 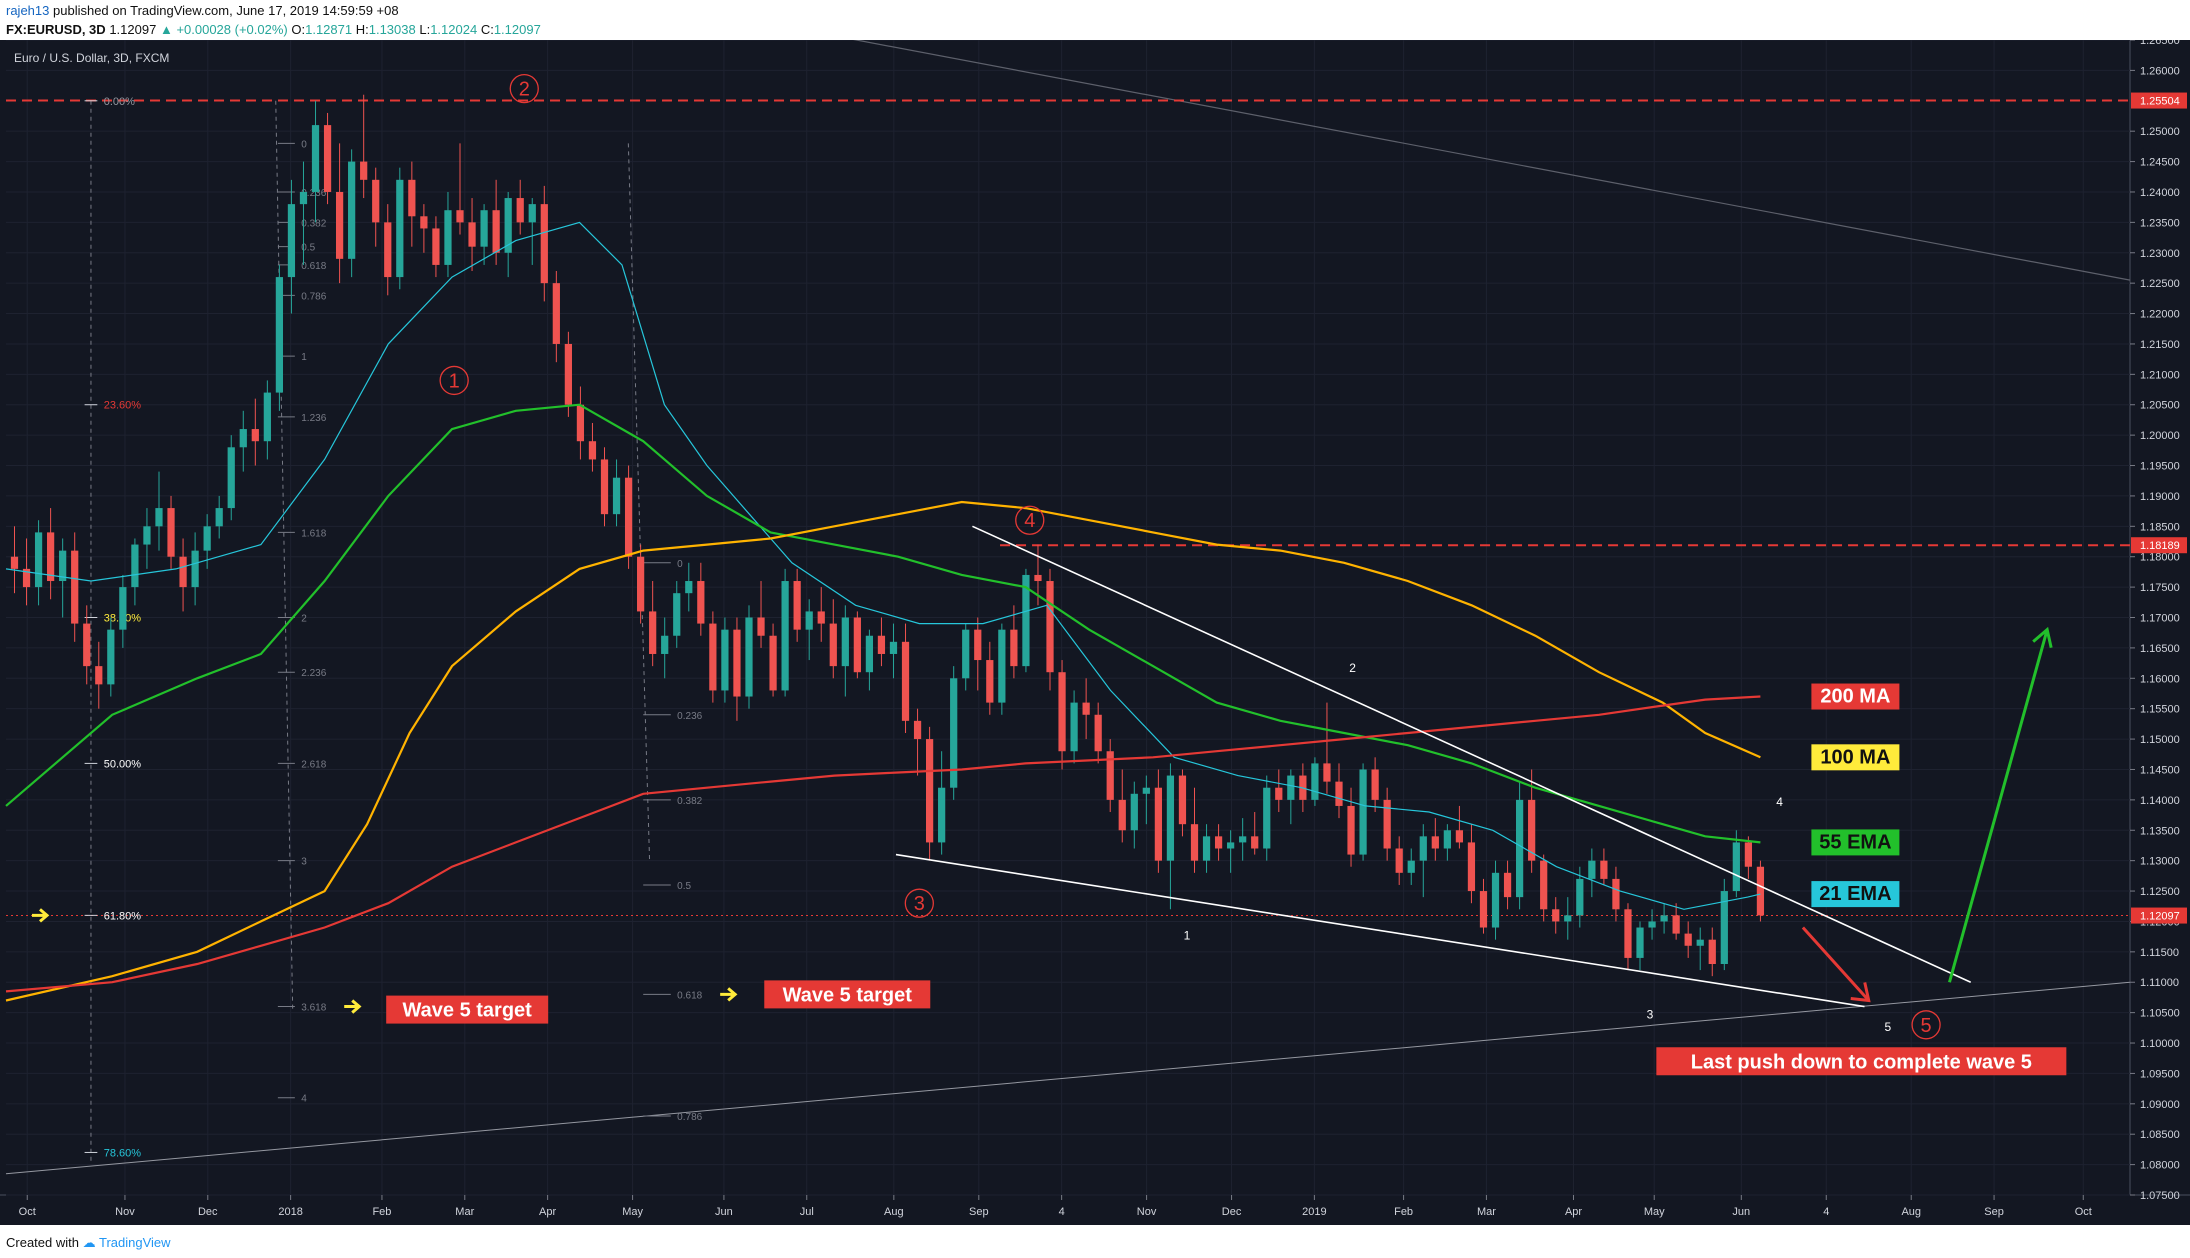 I want to click on up-arrowhead-icon, so click(x=2042, y=637).